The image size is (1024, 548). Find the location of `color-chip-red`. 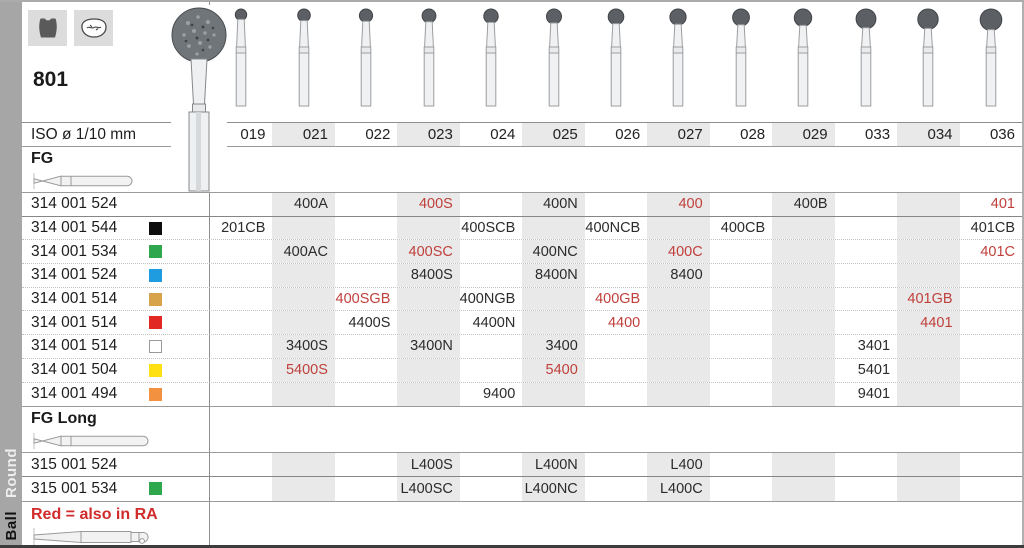

color-chip-red is located at coordinates (155, 323).